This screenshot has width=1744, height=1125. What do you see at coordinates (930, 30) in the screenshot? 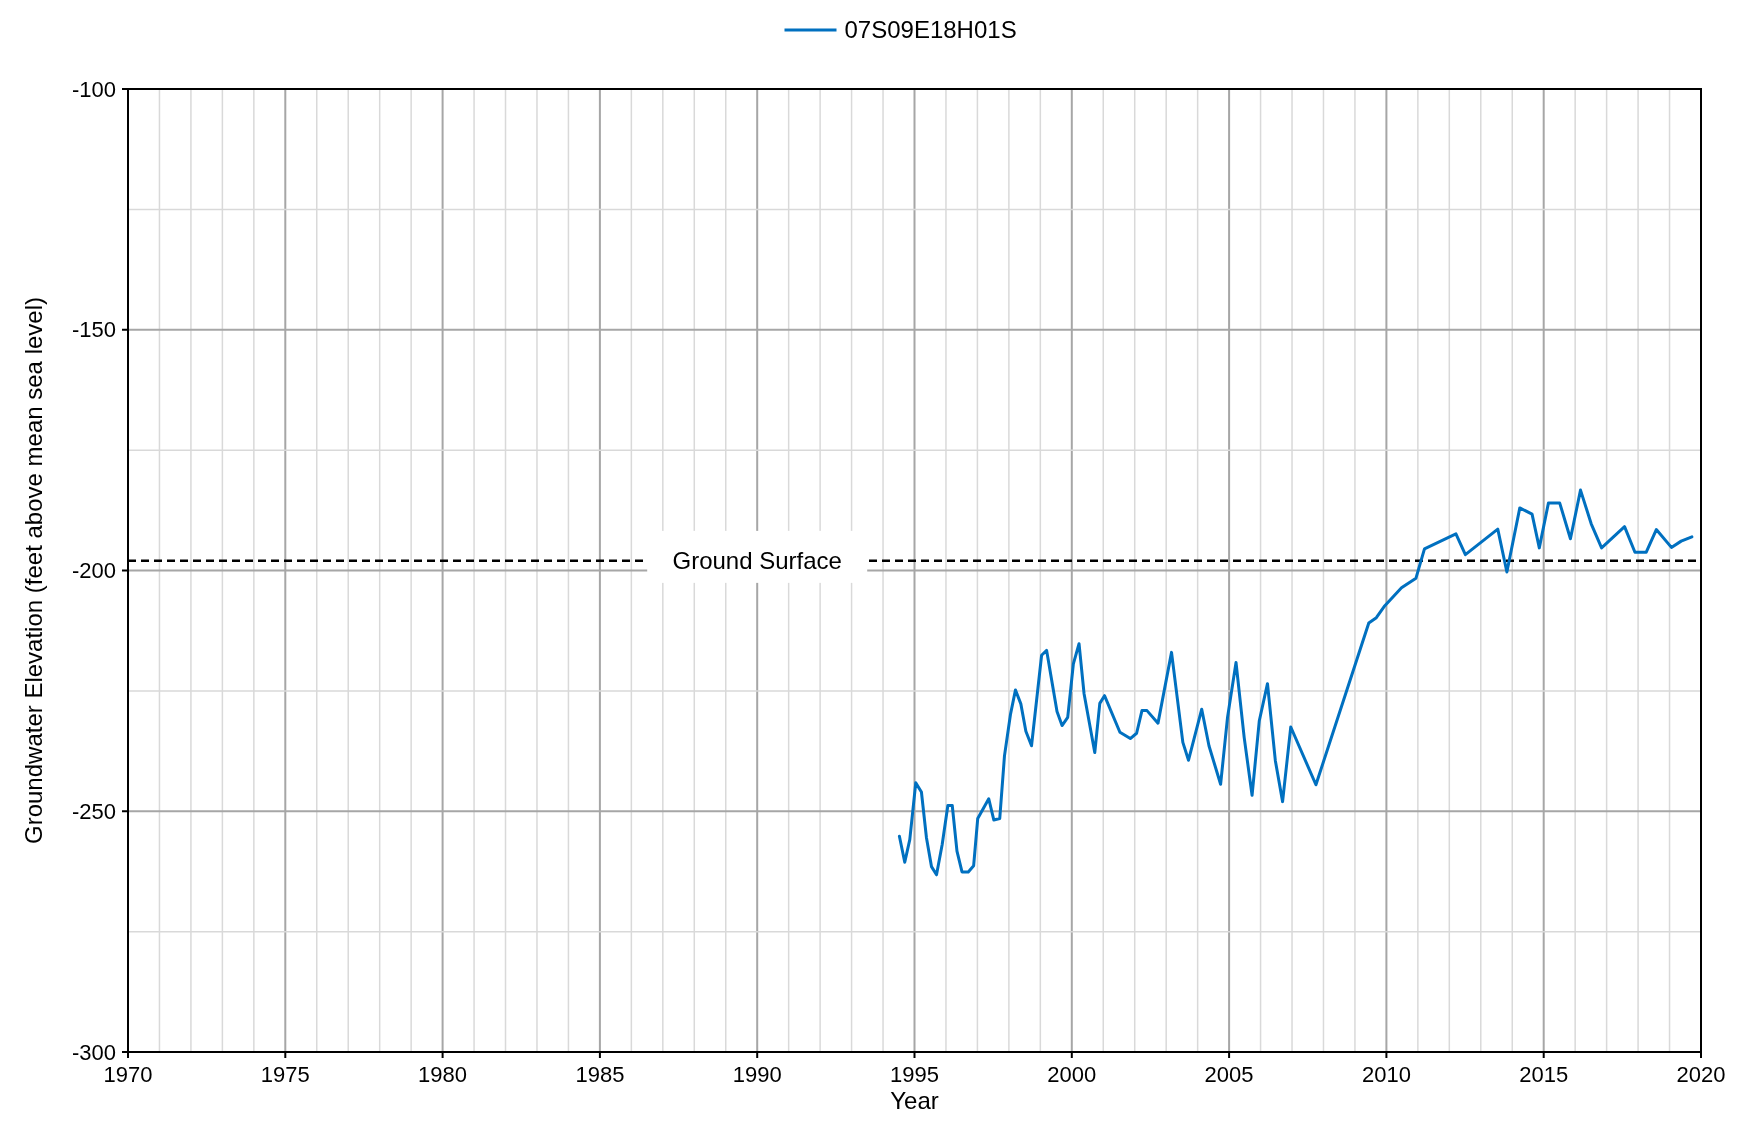
I see `legend-label: 07S09E18H01S` at bounding box center [930, 30].